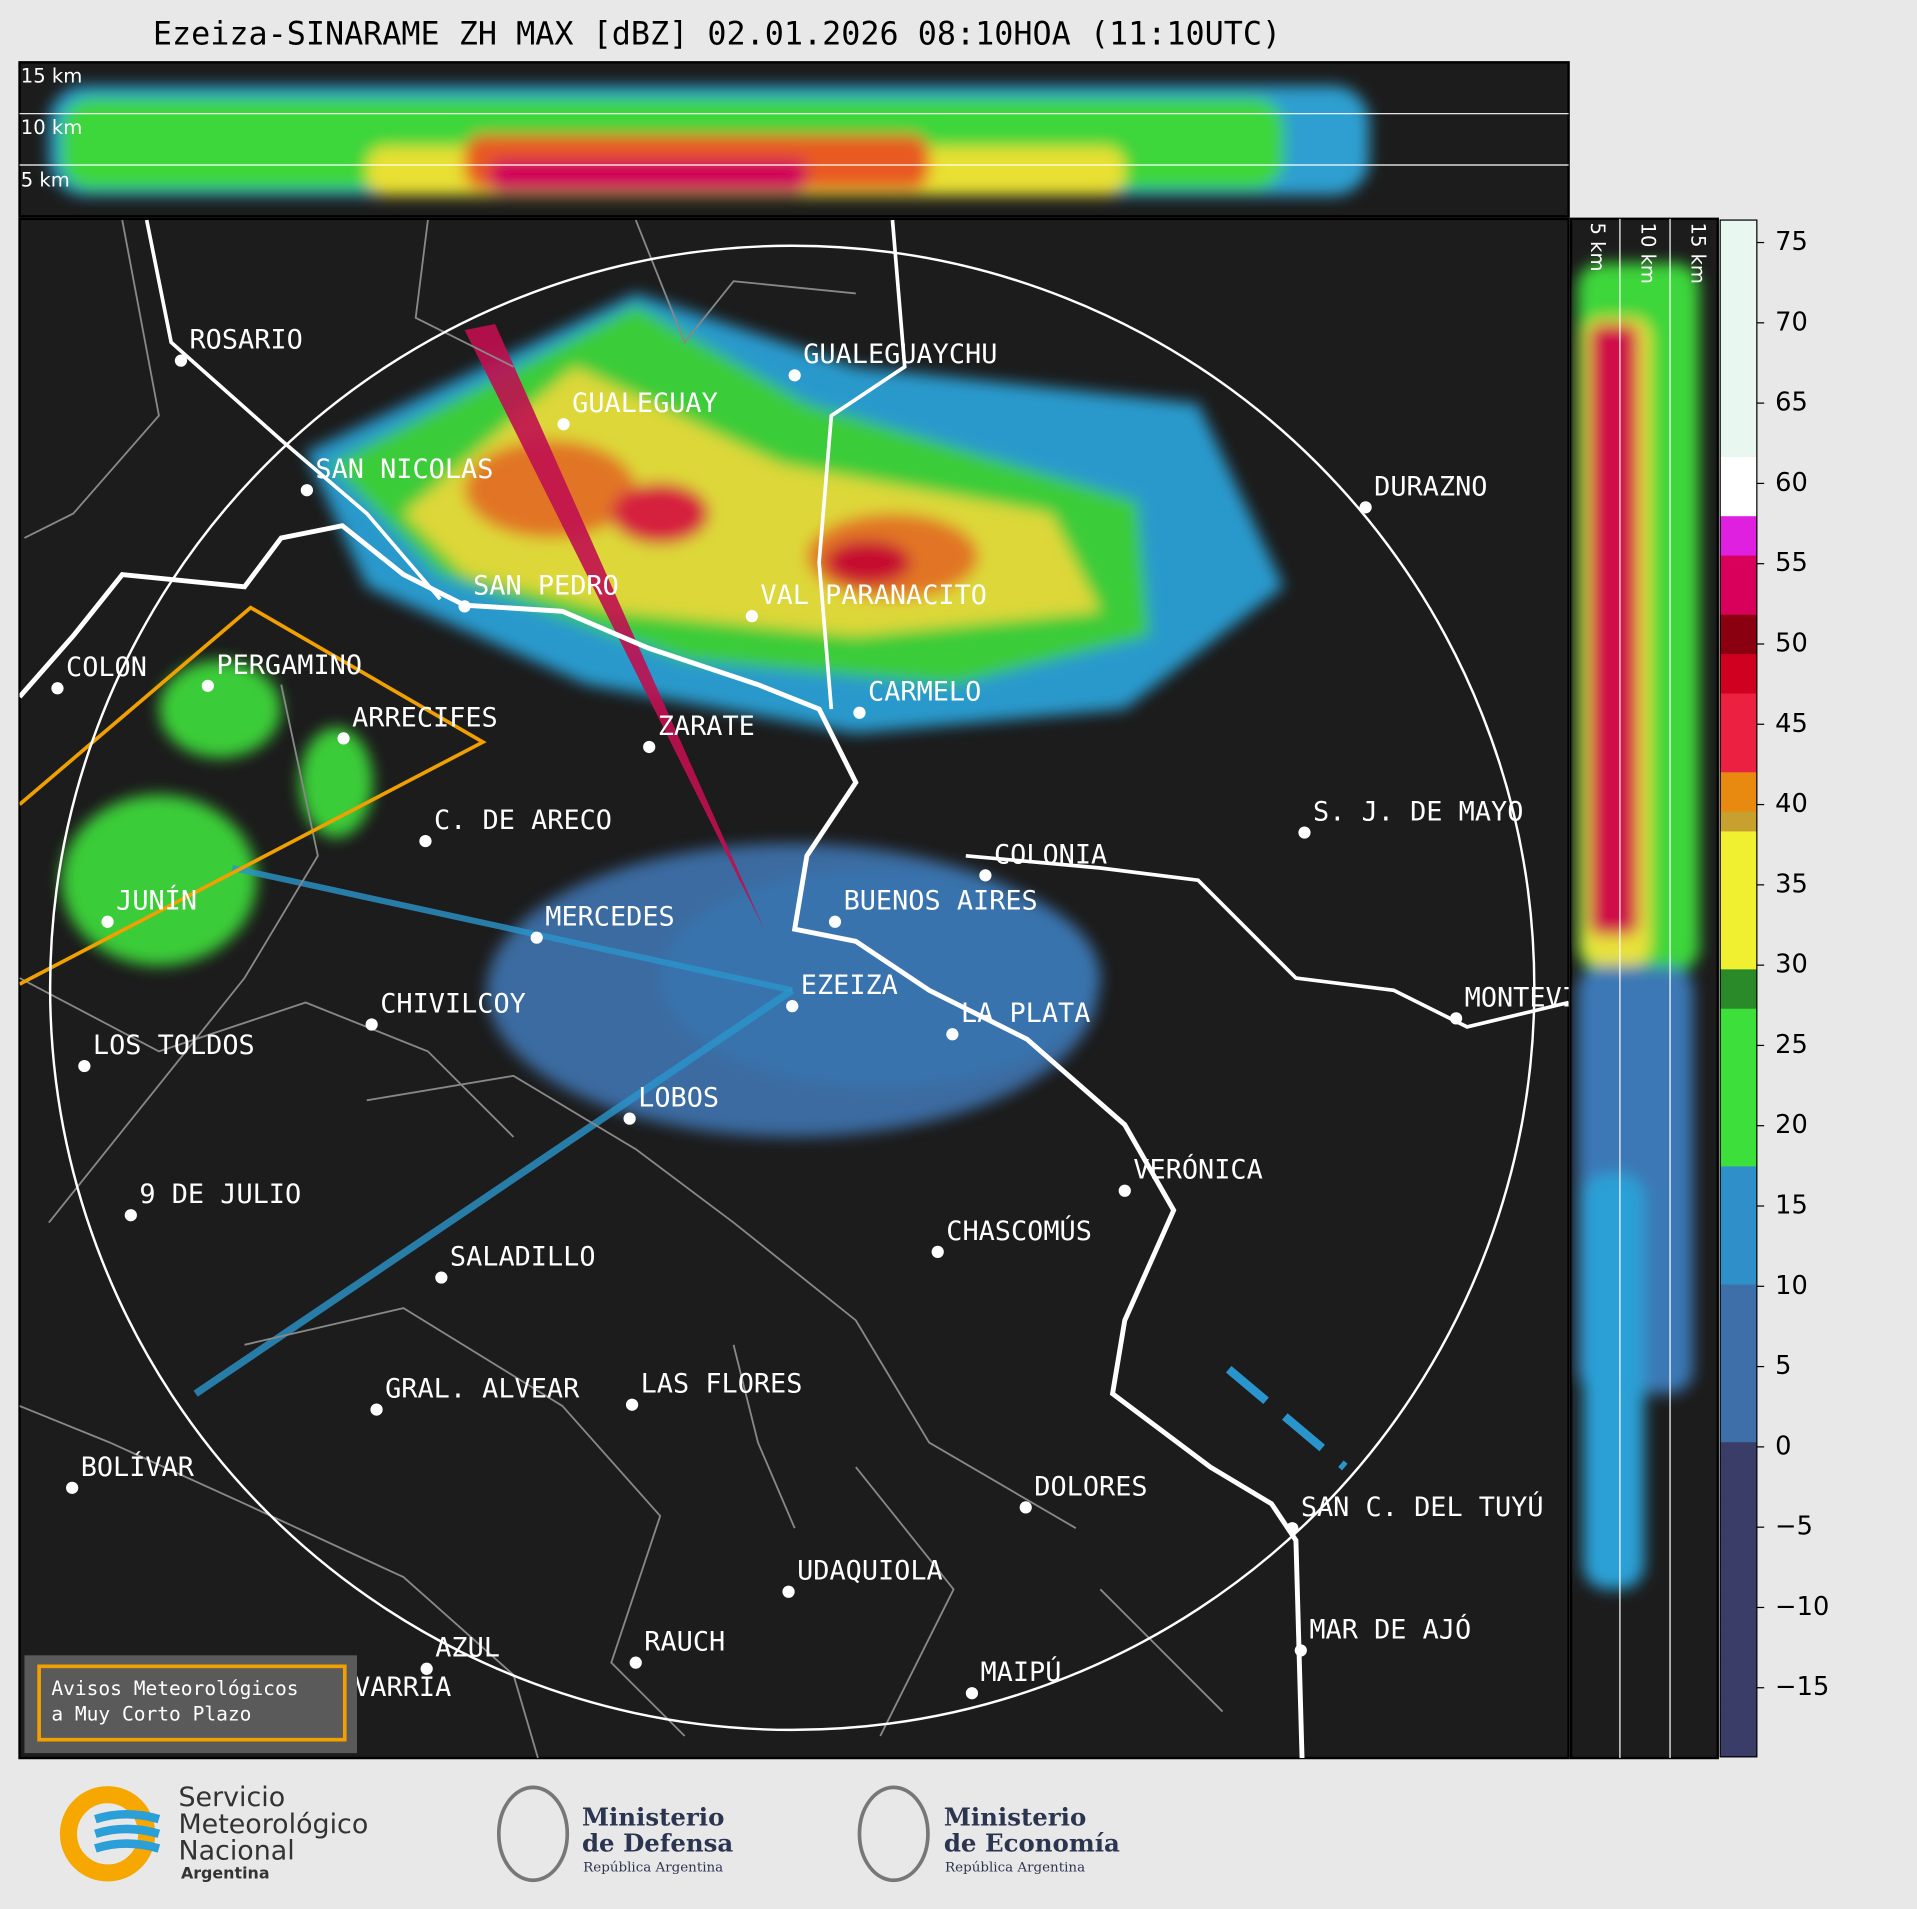 The height and width of the screenshot is (1909, 1917). What do you see at coordinates (1791, 804) in the screenshot?
I see `colorbar-tick-label: 40` at bounding box center [1791, 804].